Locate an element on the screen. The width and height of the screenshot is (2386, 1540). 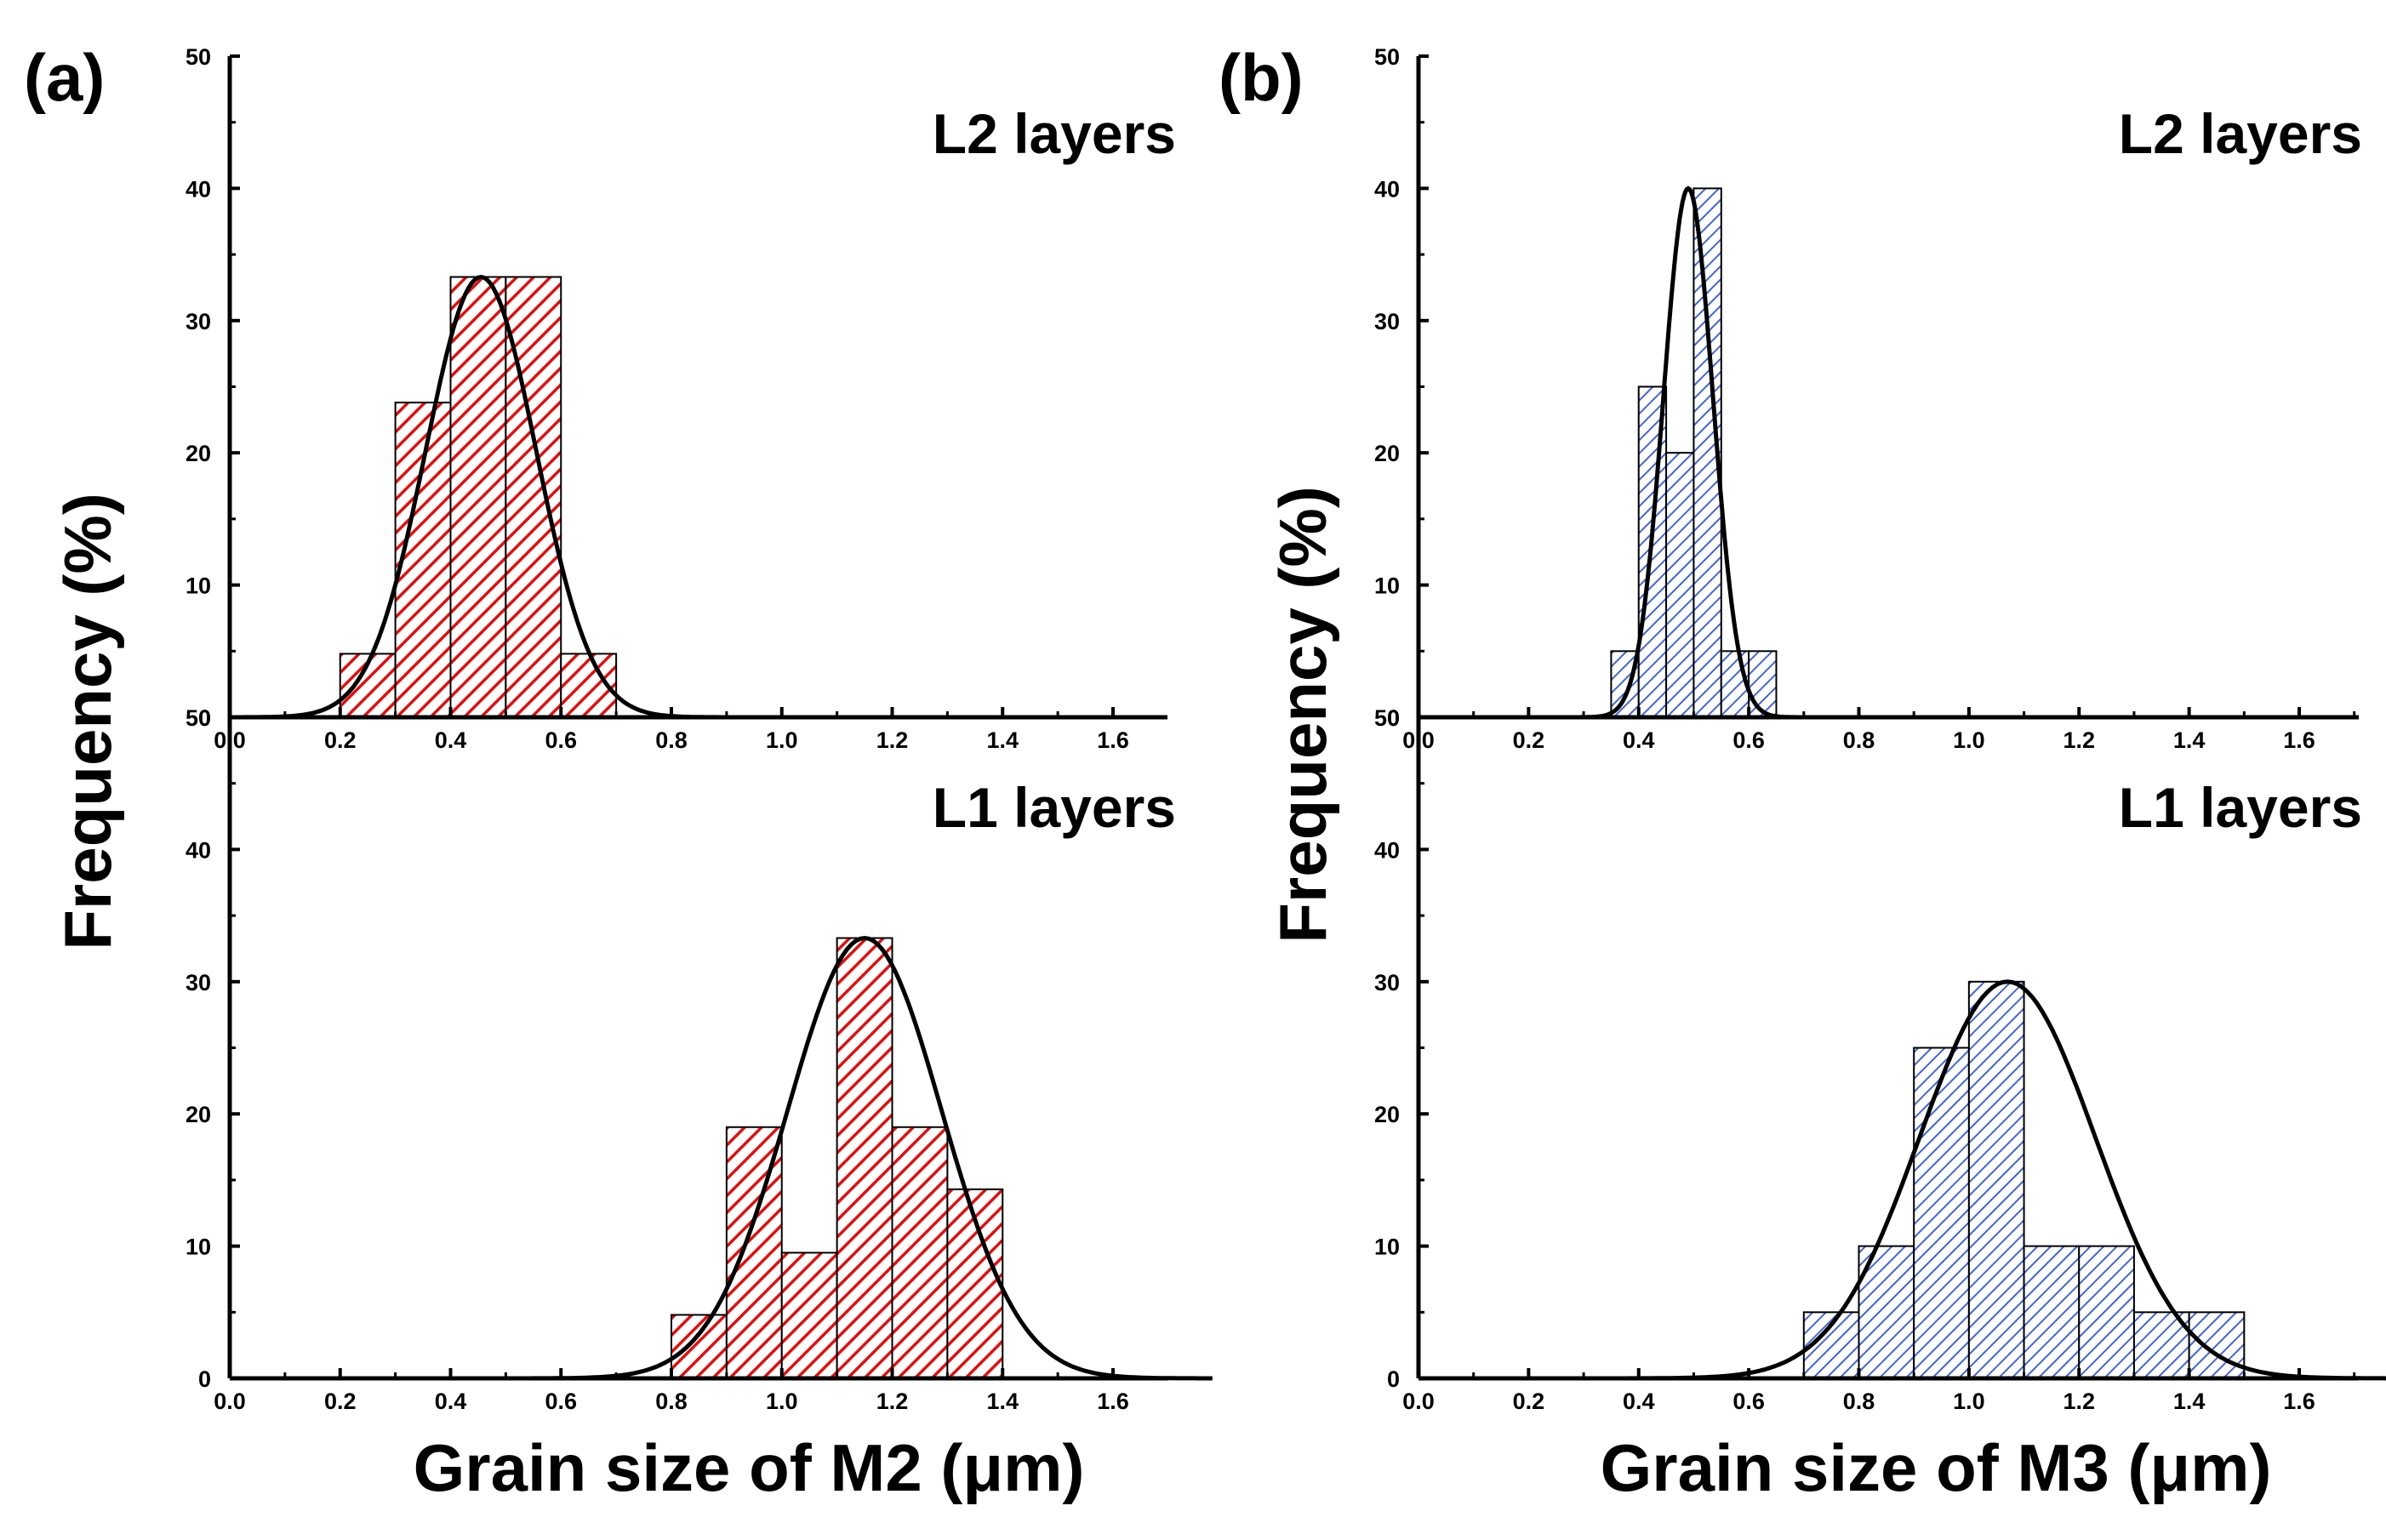
subplot-a-l2-title: L2 layers is located at coordinates (1054, 134).